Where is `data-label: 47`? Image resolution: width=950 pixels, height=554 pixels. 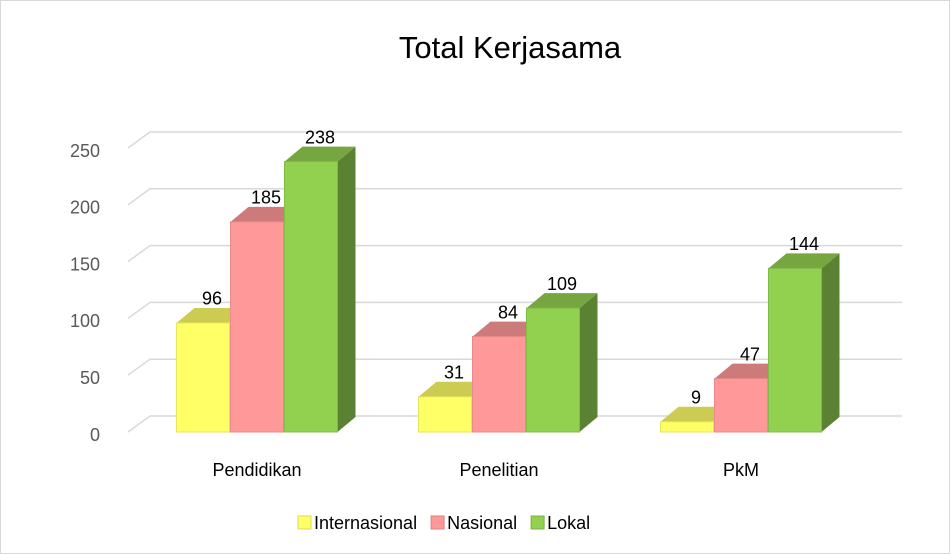 data-label: 47 is located at coordinates (750, 354).